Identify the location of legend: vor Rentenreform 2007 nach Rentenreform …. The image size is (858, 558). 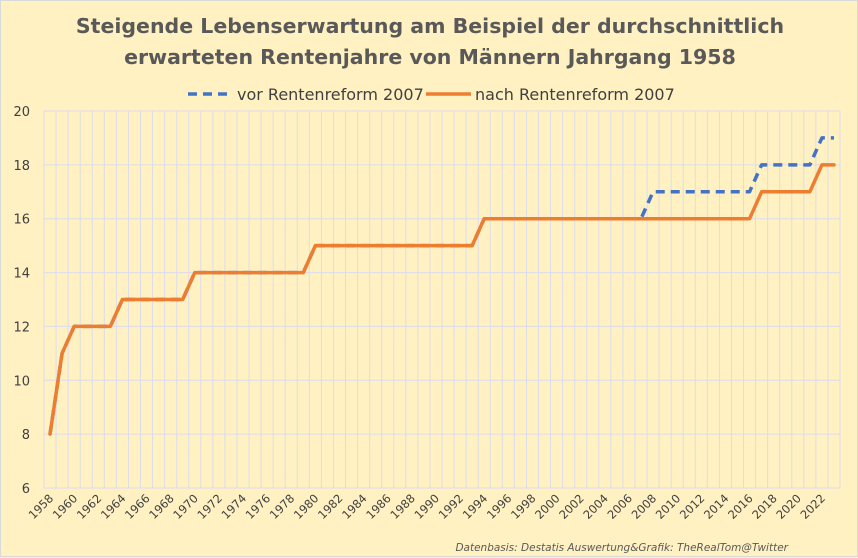
(431, 94).